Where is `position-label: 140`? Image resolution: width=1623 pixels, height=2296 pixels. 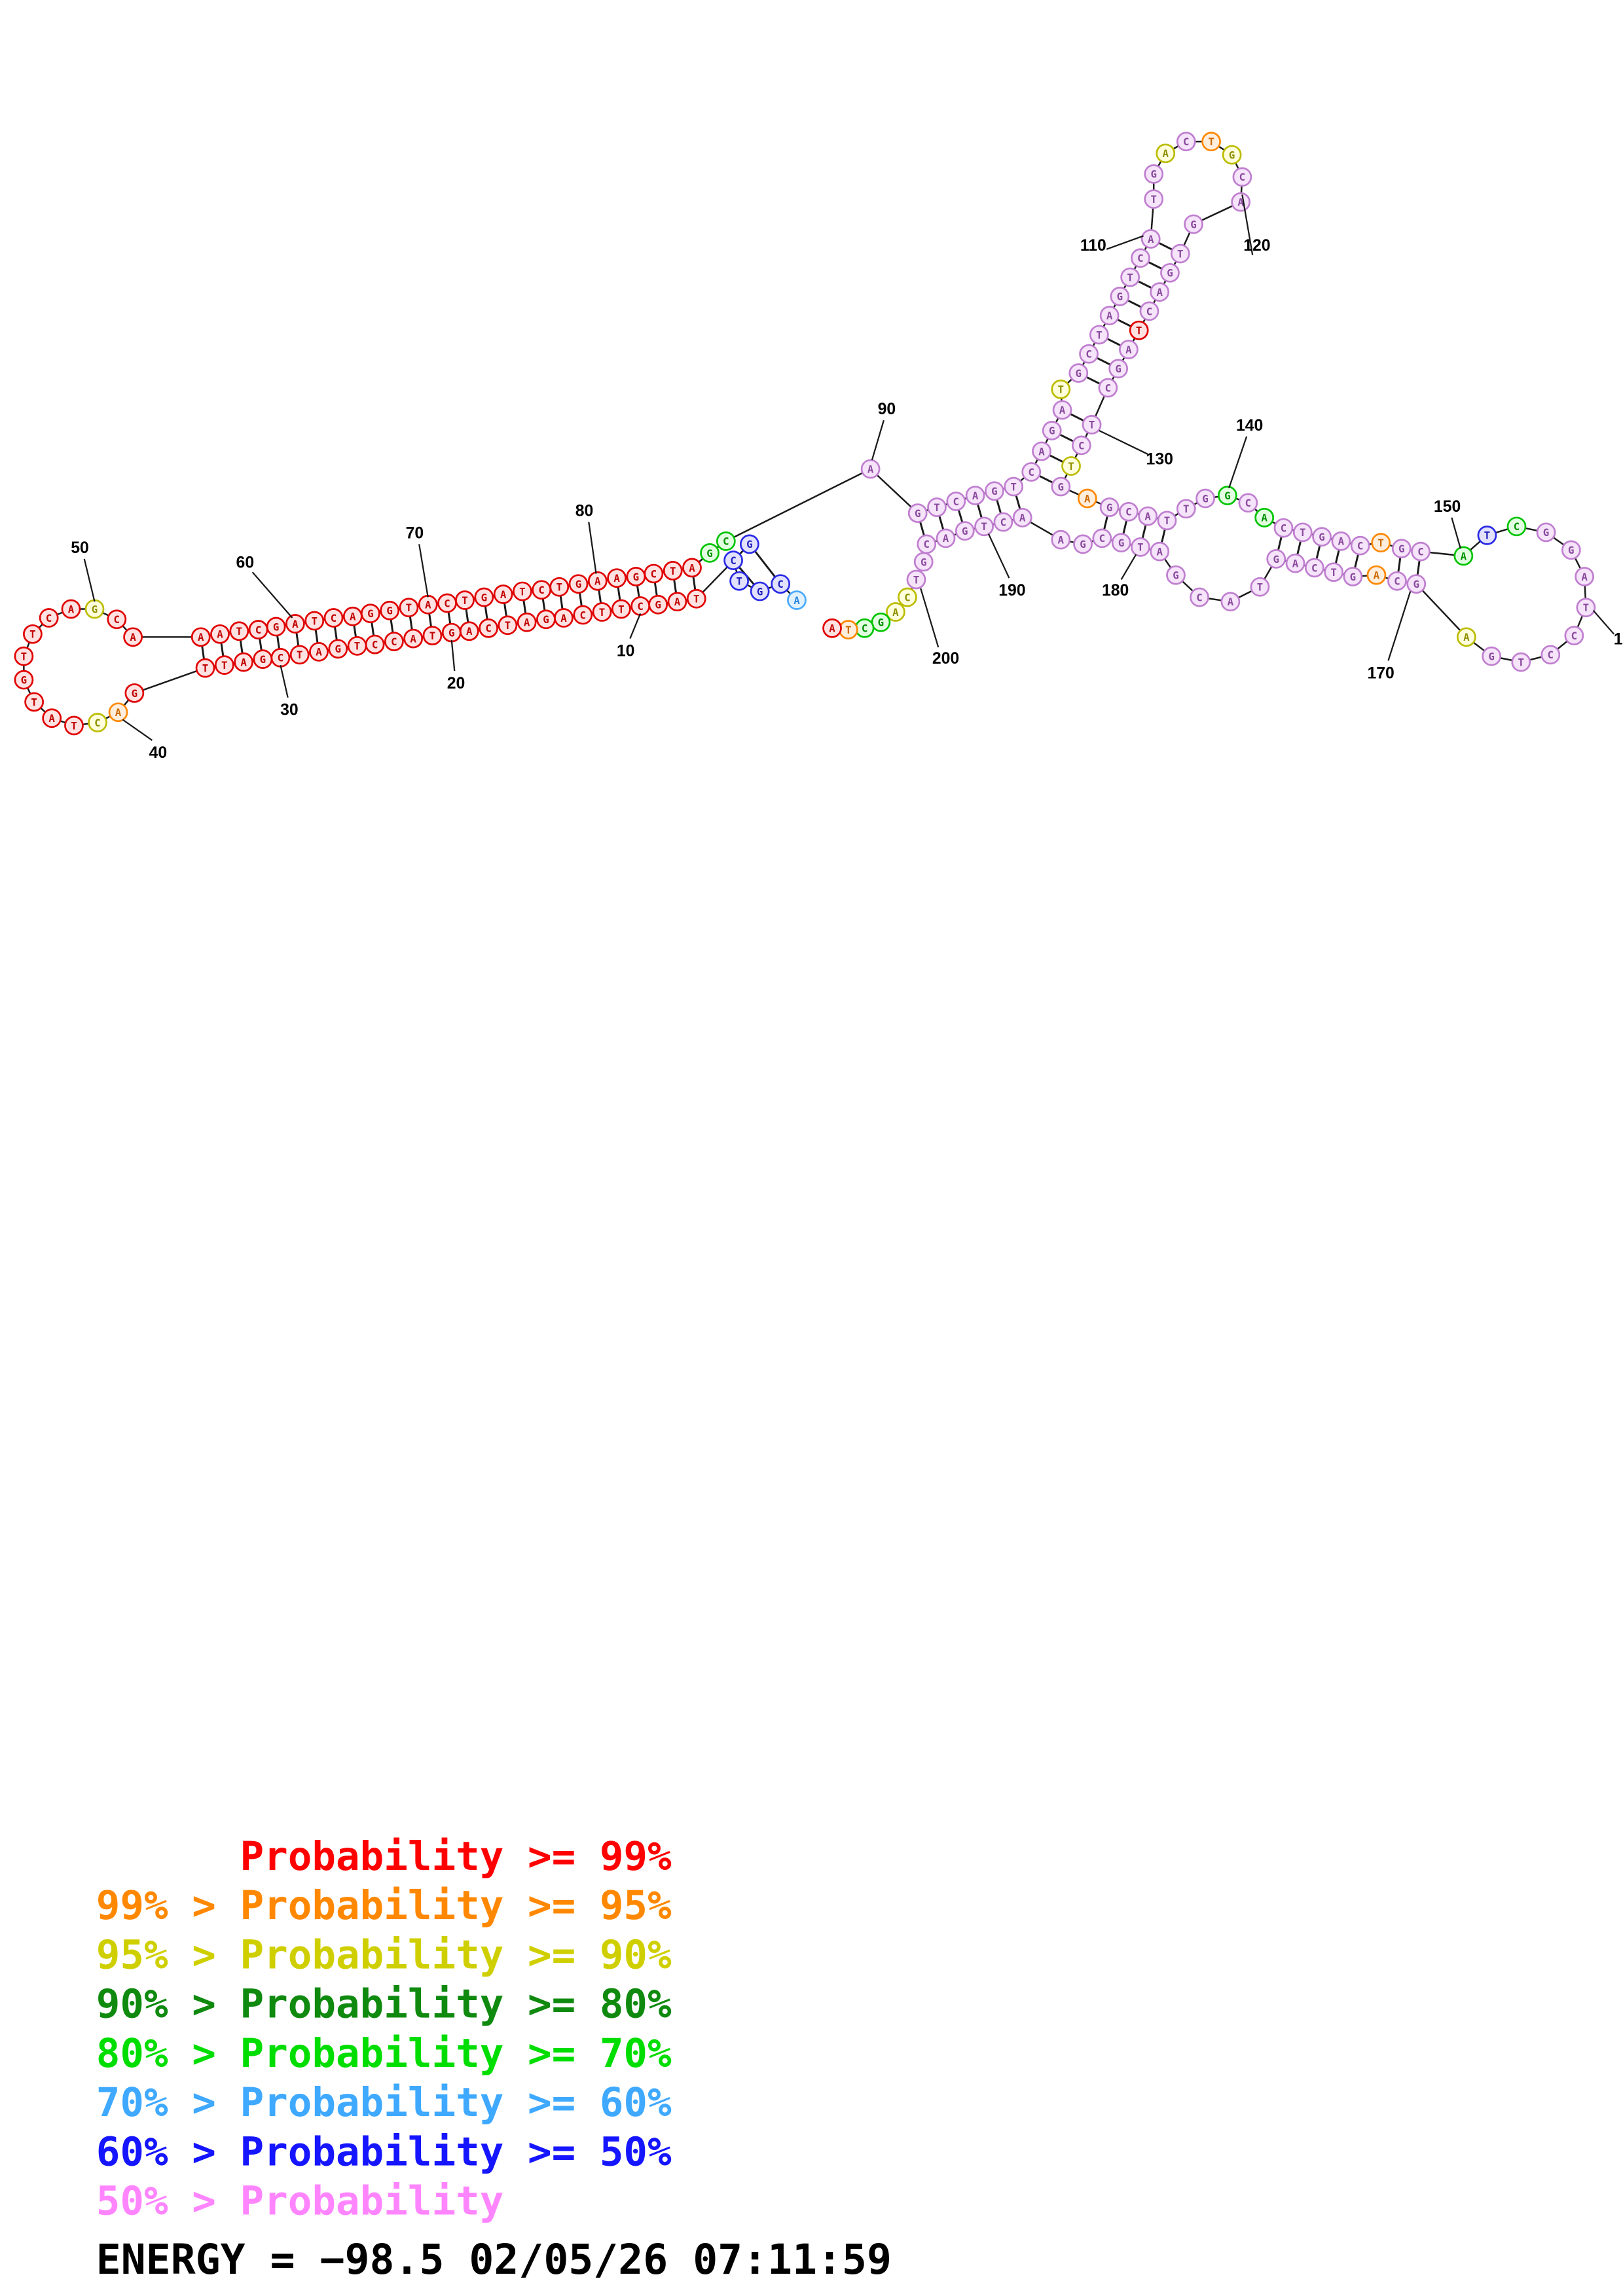 position-label: 140 is located at coordinates (1249, 426).